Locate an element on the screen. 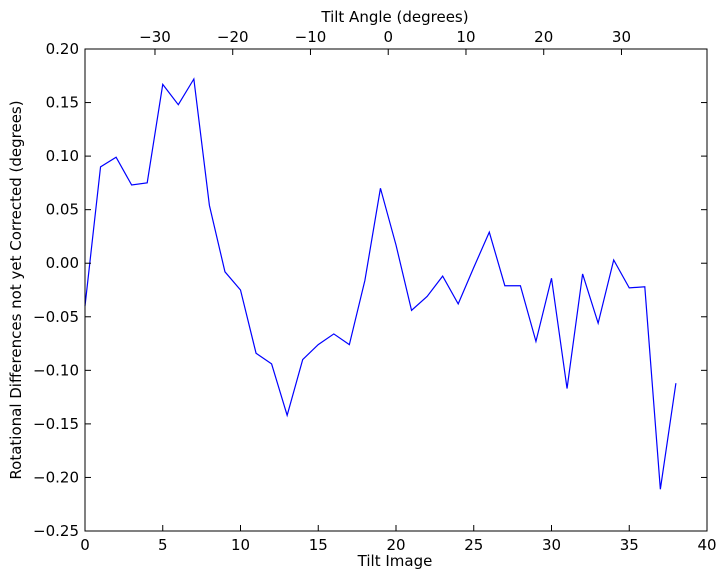 This screenshot has width=725, height=579. y-tick-label: −0.05 is located at coordinates (56, 317).